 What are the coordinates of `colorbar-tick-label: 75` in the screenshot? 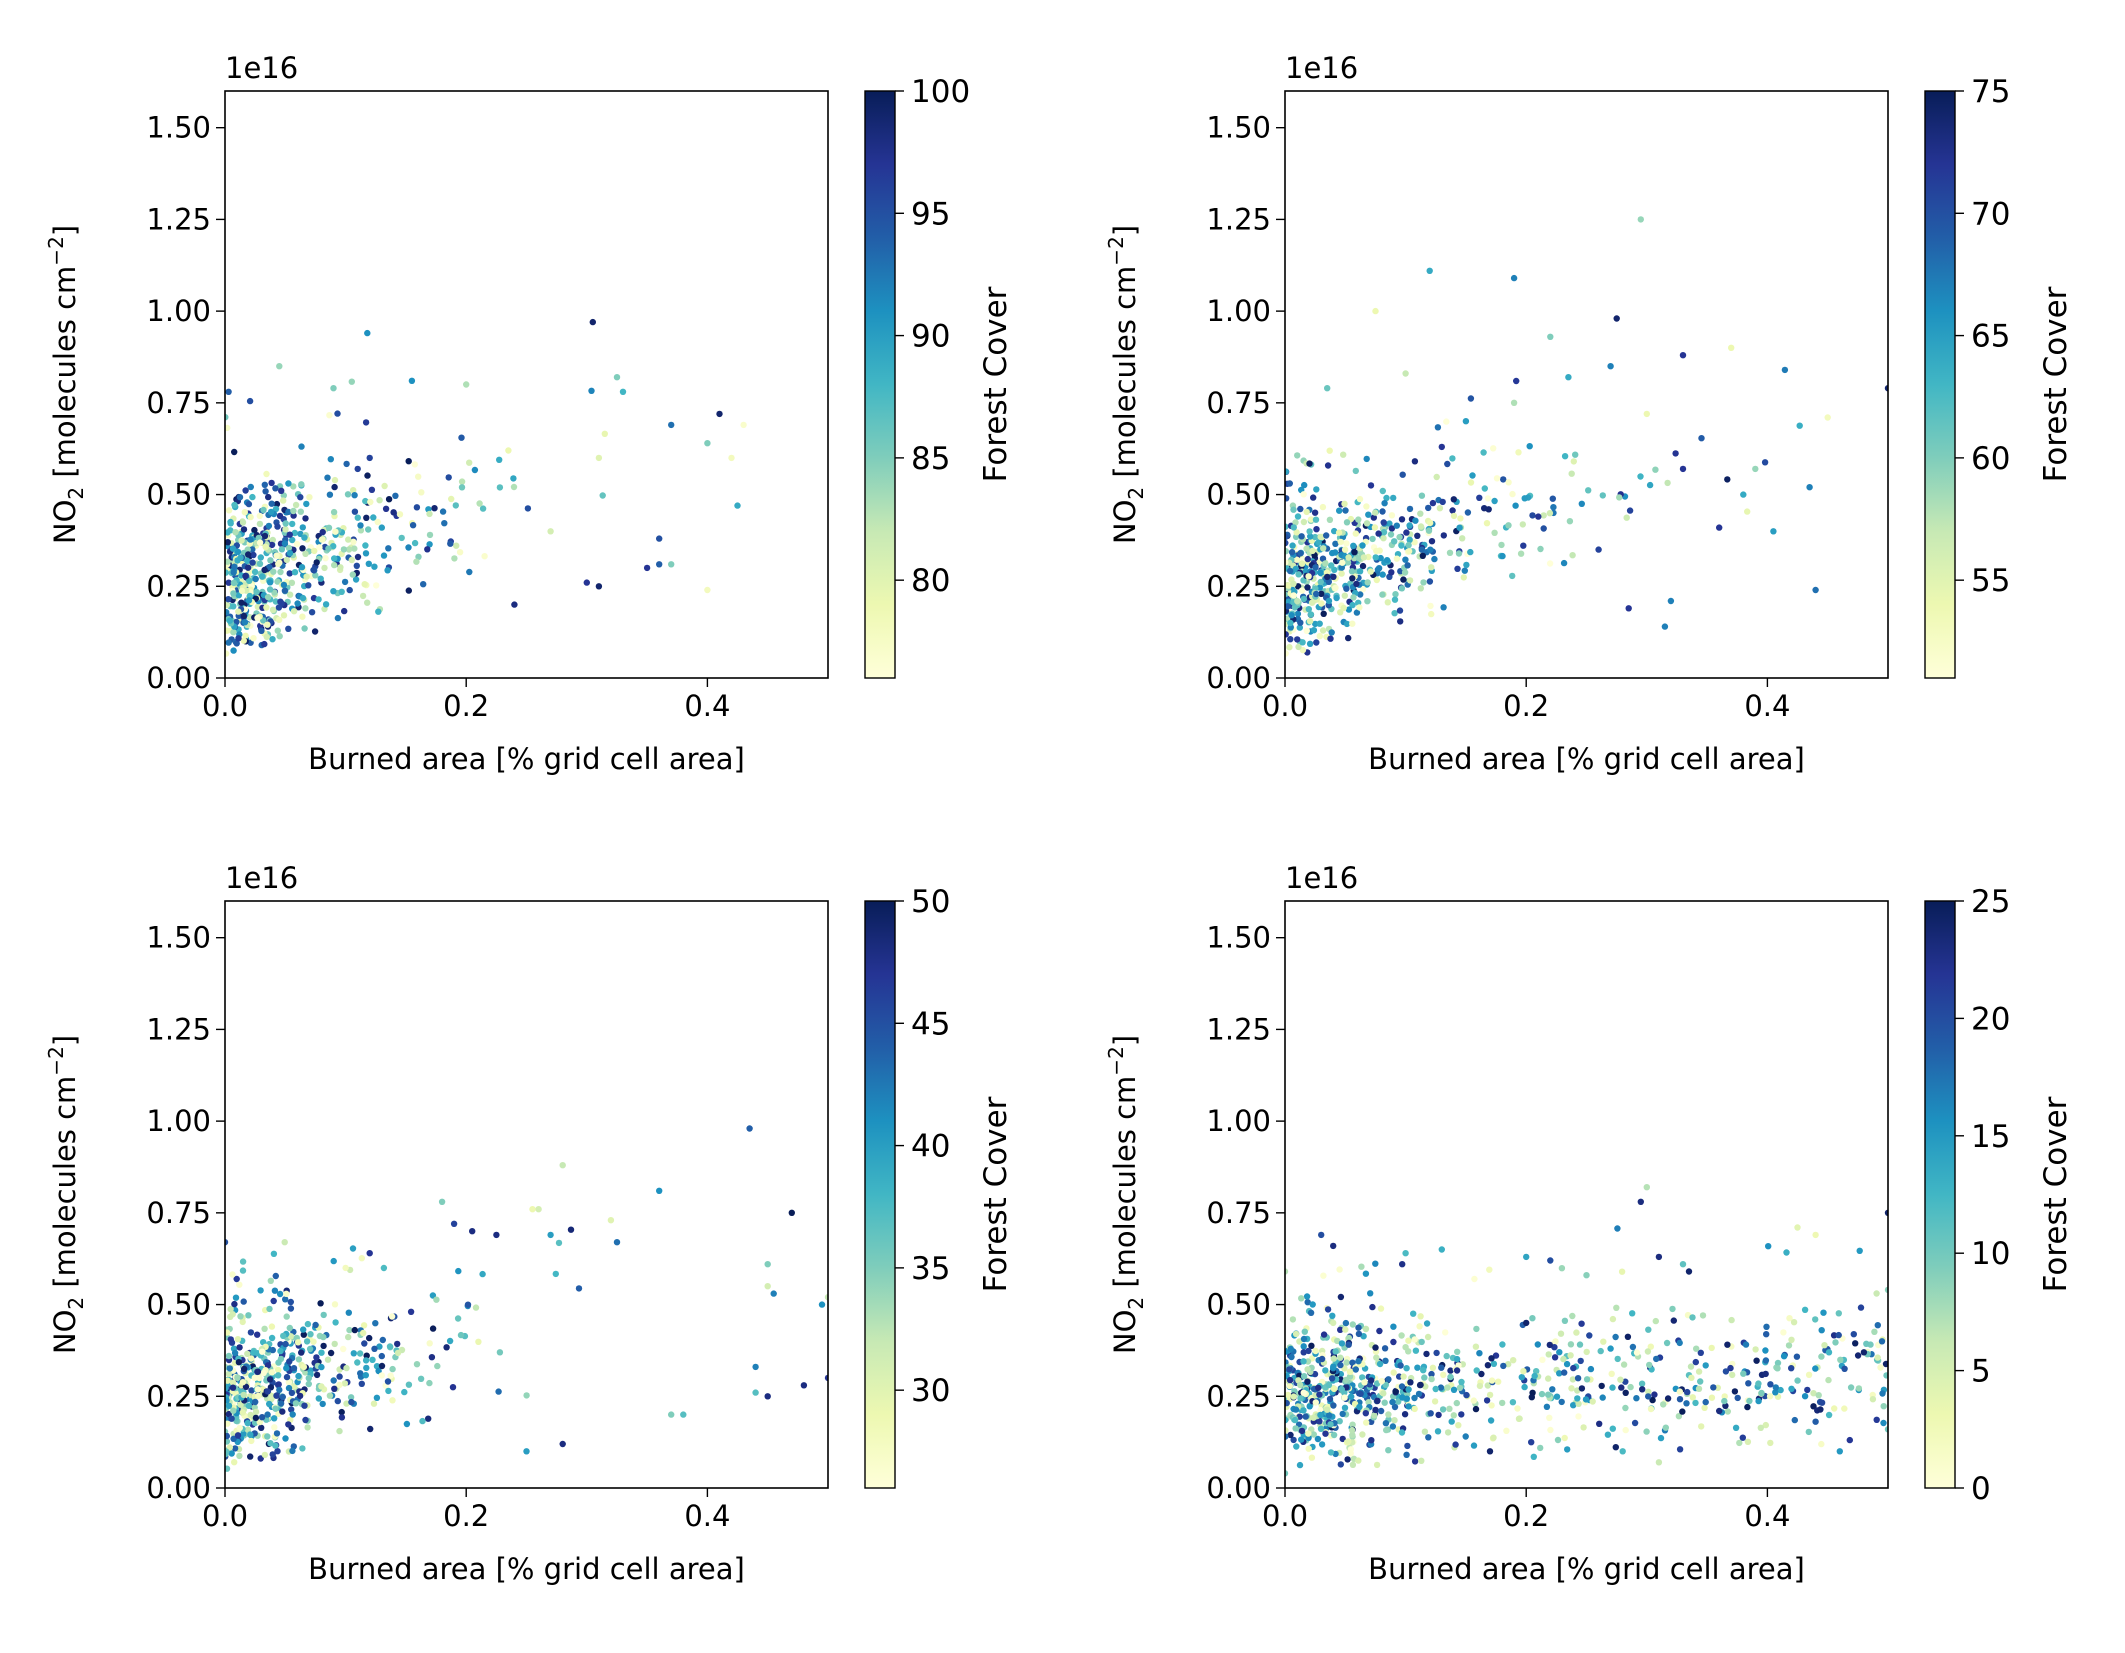 It's located at (1990, 92).